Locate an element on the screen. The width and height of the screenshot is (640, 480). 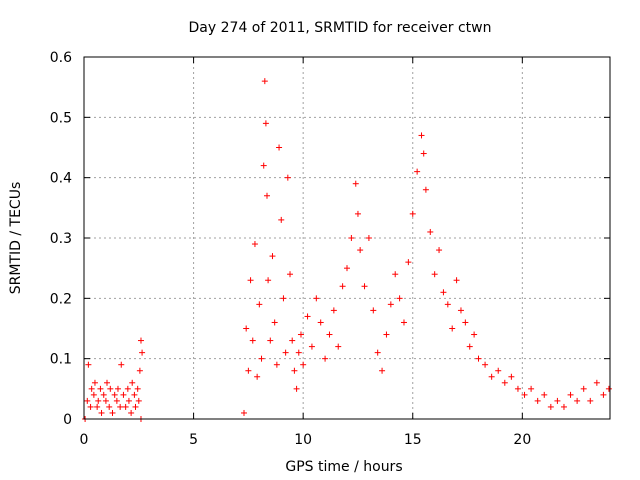
x-tick-label: 5 is located at coordinates (193, 440).